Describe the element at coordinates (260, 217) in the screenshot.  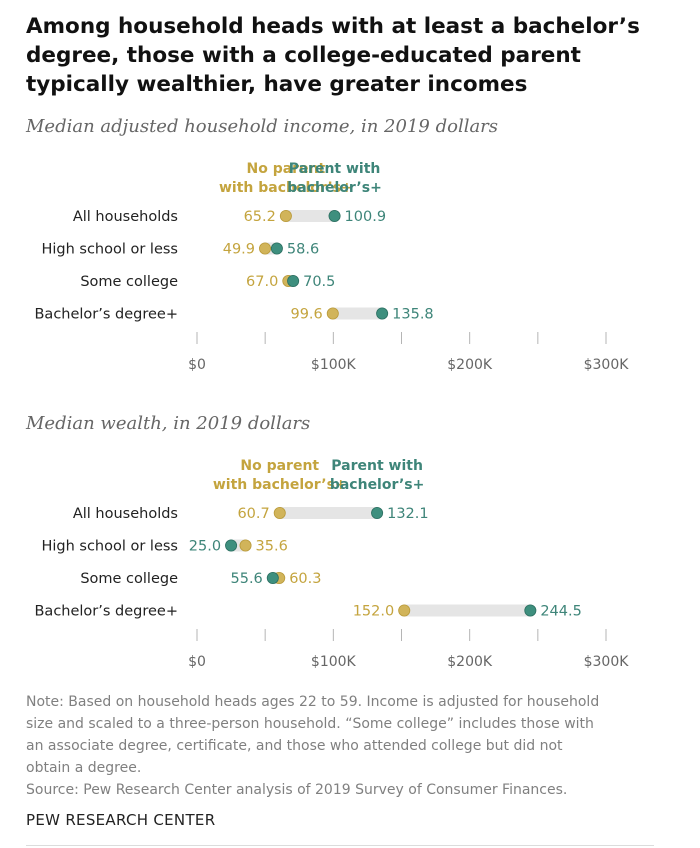
I see `value-label-no-parent: 65.2` at that location.